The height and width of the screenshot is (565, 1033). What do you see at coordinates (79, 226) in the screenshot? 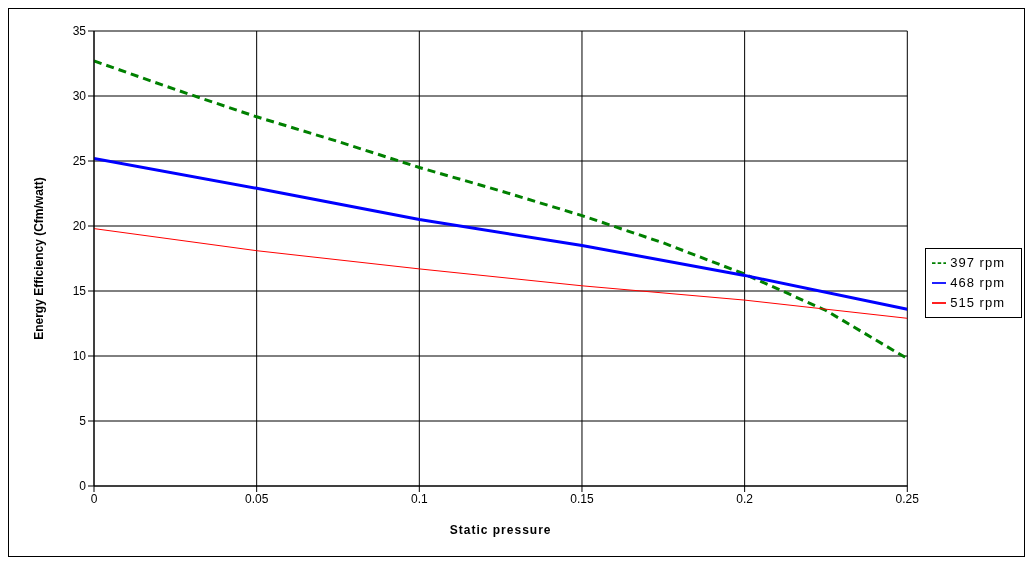
I see `y-tick-label: 20` at bounding box center [79, 226].